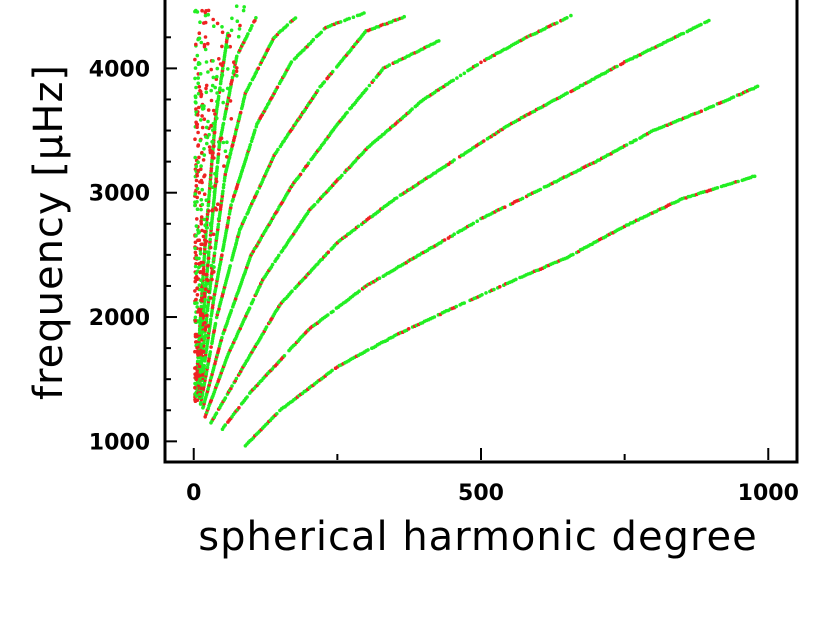 The height and width of the screenshot is (632, 830). I want to click on x-tick-label: 0, so click(193, 493).